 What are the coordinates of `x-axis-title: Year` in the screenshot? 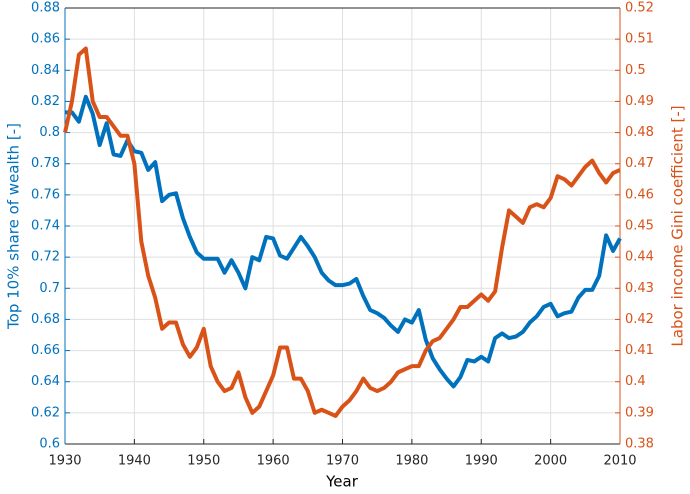 It's located at (342, 482).